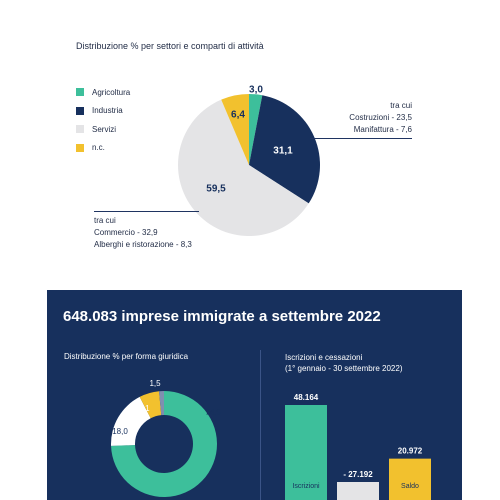  Describe the element at coordinates (98, 147) in the screenshot. I see `legend-label-nc: n.c.` at that location.